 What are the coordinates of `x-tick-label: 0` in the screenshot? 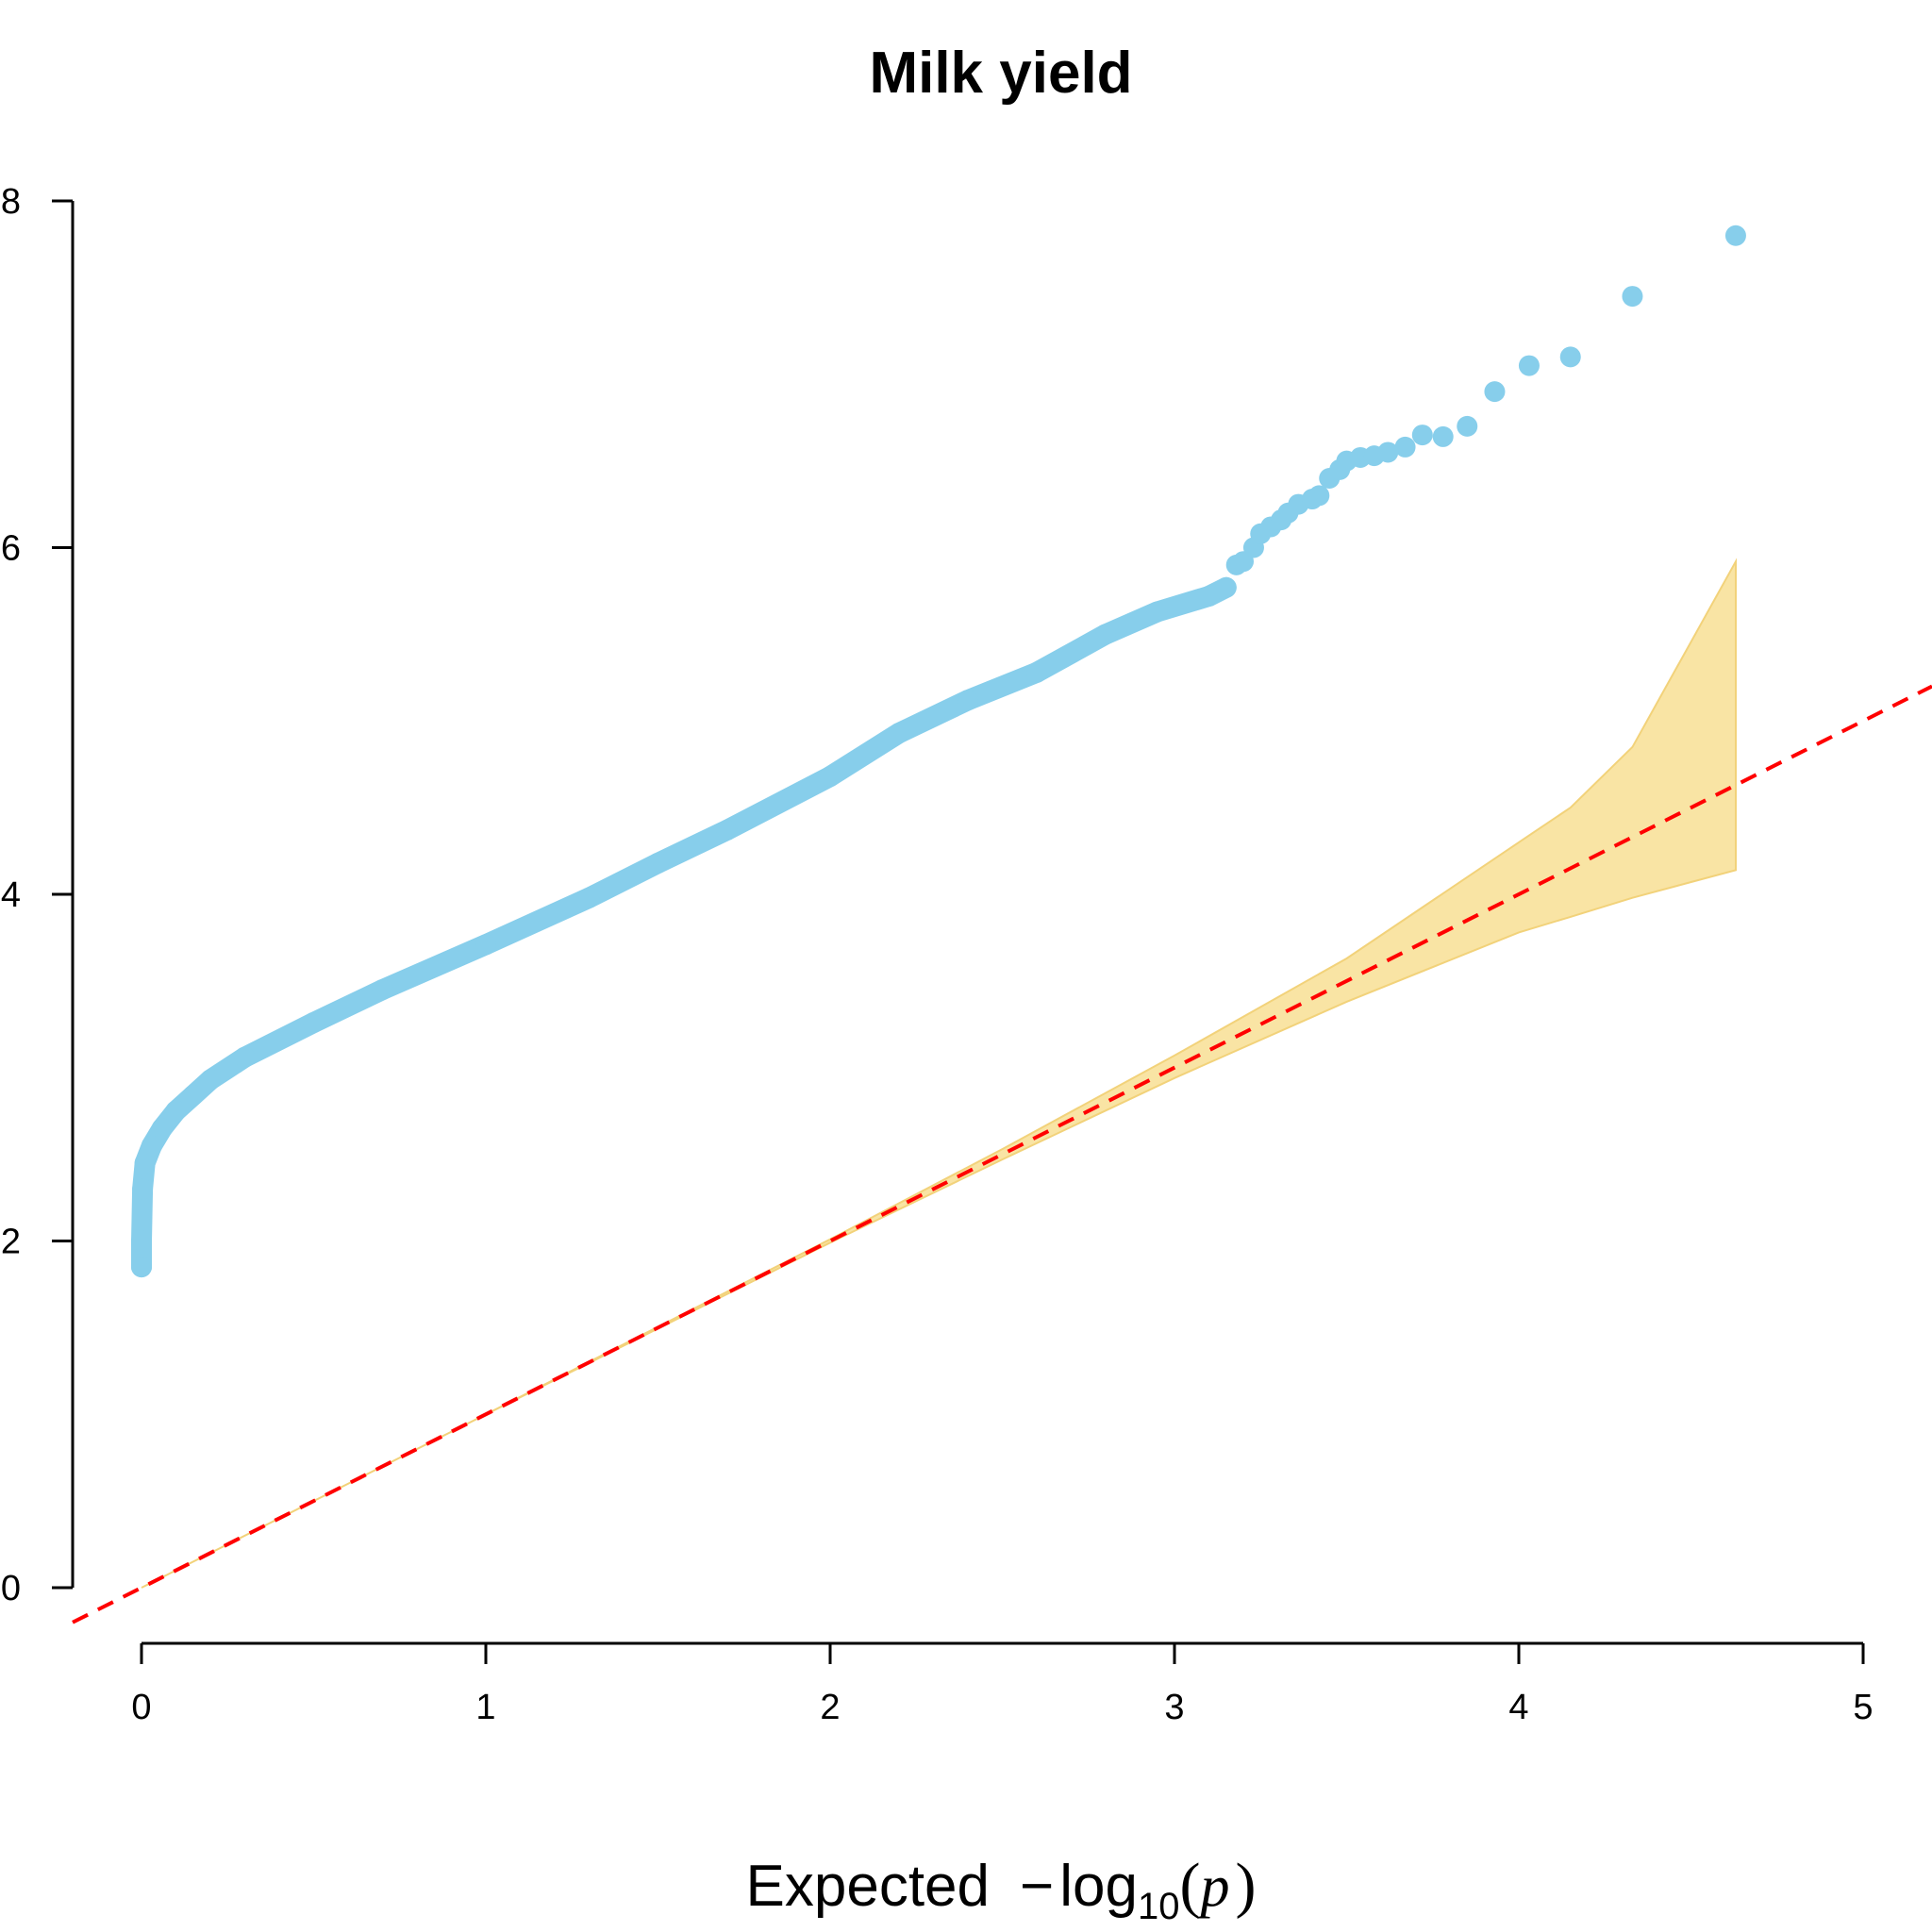 It's located at (141, 1708).